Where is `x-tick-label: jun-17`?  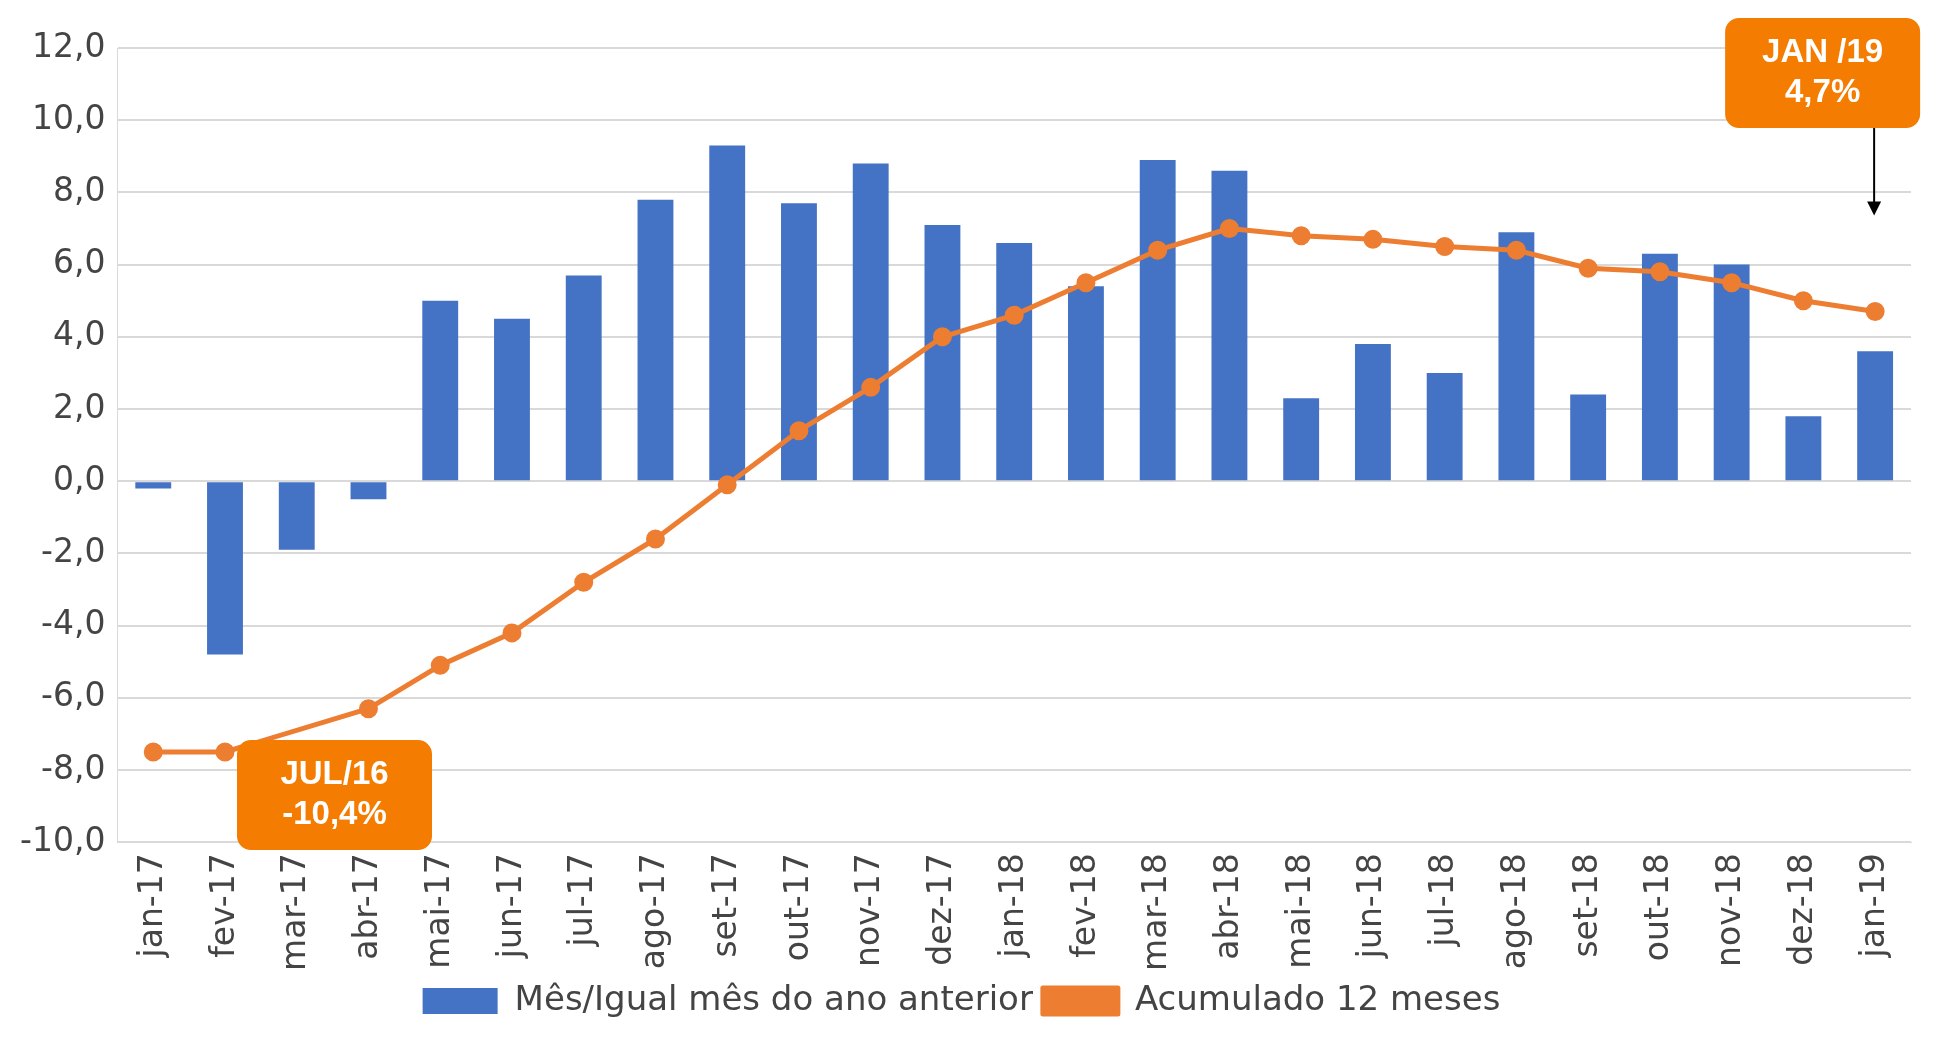
x-tick-label: jun-17 is located at coordinates (509, 906).